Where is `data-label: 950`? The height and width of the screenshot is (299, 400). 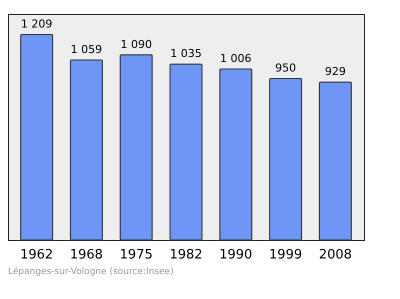
data-label: 950 is located at coordinates (285, 68).